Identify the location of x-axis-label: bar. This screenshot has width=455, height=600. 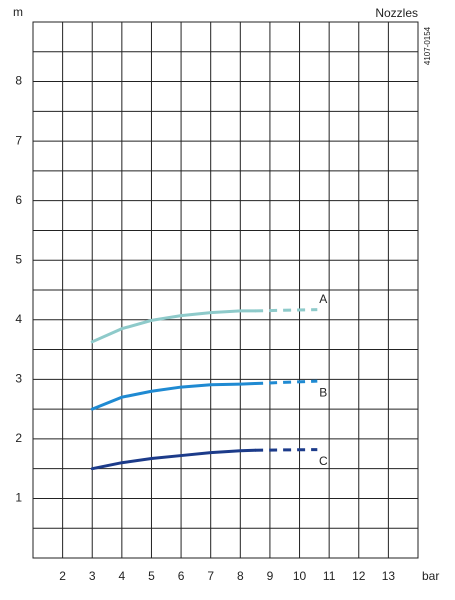
(430, 576).